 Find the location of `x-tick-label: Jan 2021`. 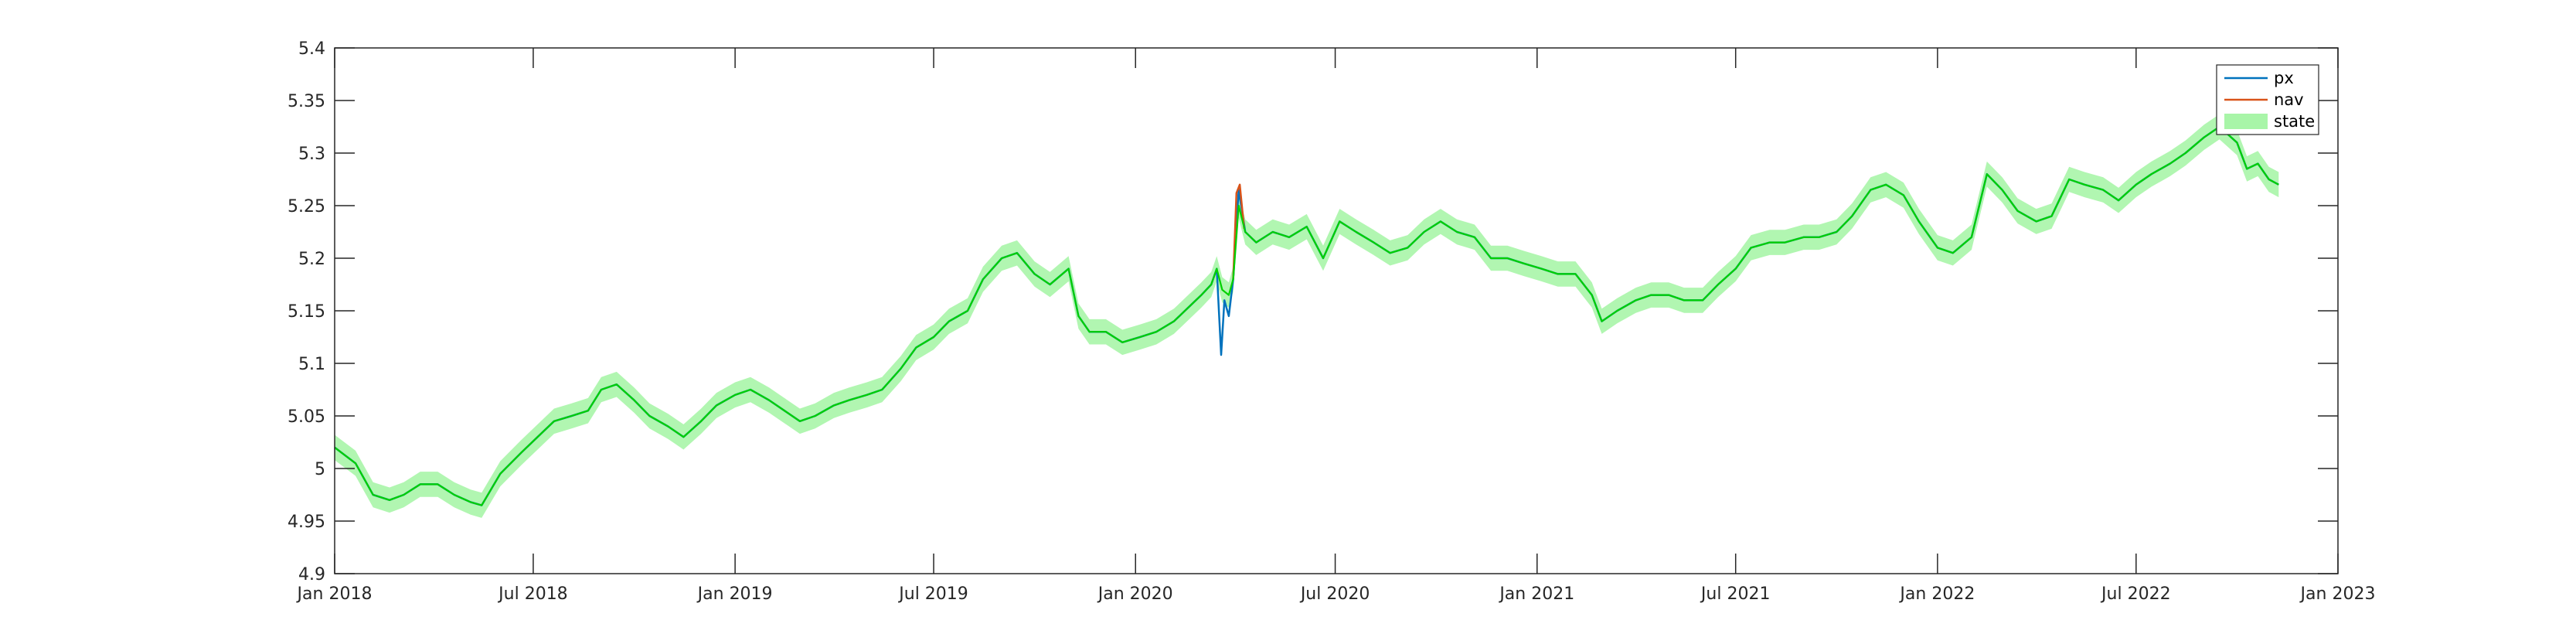

x-tick-label: Jan 2021 is located at coordinates (1536, 594).